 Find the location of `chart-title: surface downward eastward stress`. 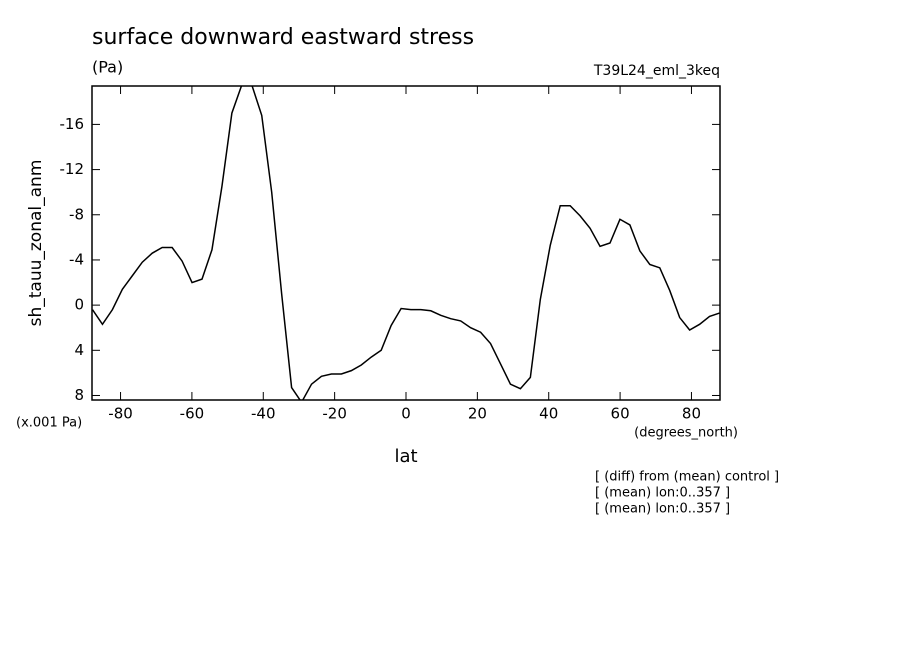

chart-title: surface downward eastward stress is located at coordinates (283, 37).